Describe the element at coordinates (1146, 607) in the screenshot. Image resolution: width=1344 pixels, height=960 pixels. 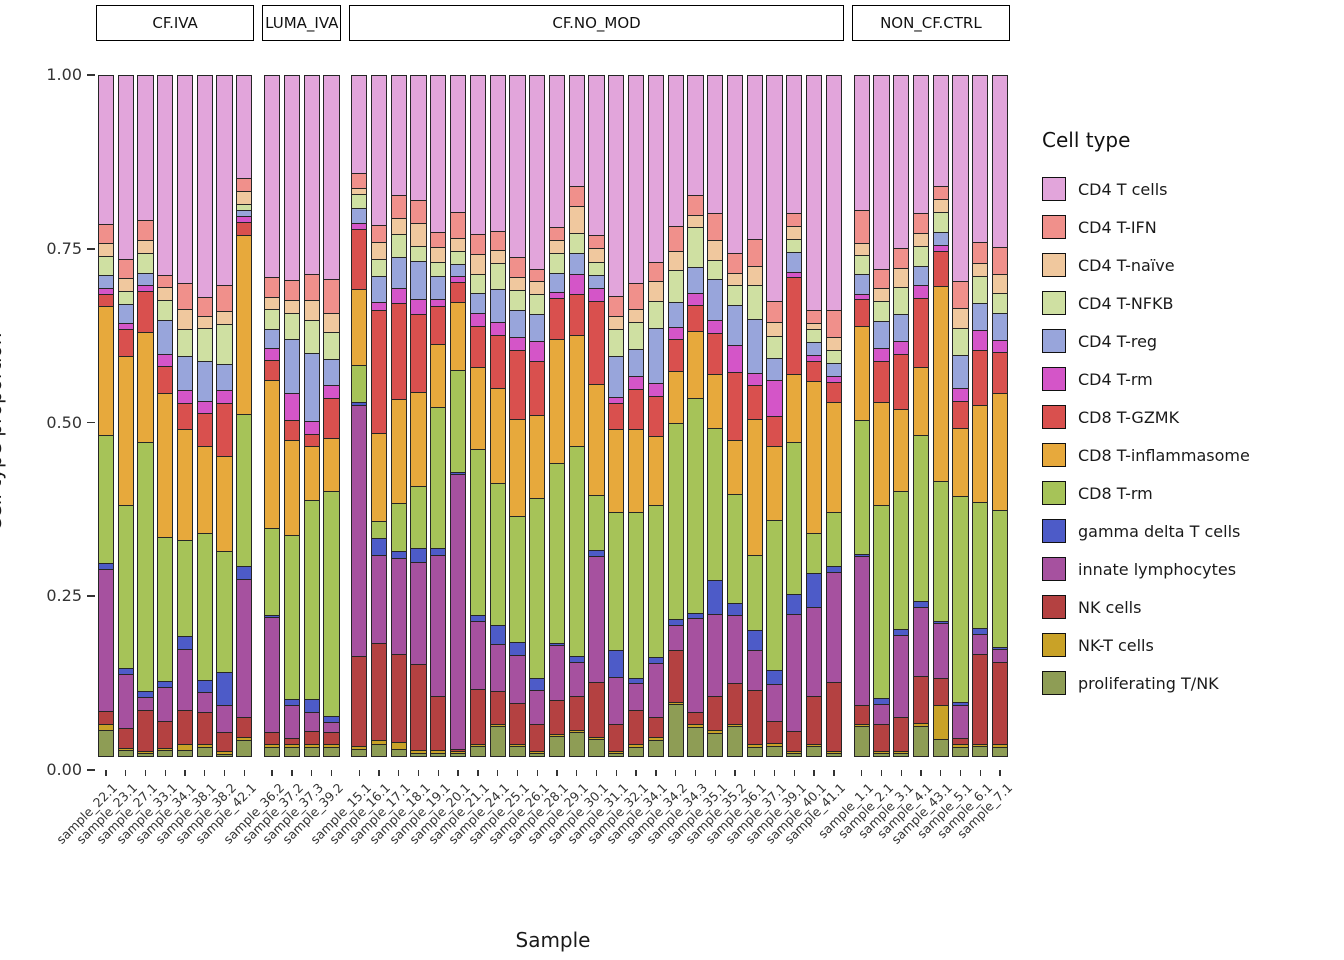
I see `legend-item: NK cells` at that location.